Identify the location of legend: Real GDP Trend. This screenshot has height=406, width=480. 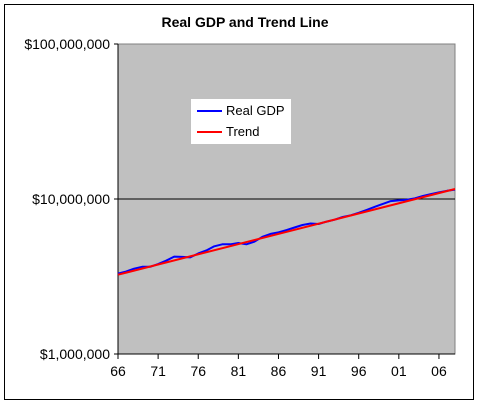
(241, 121).